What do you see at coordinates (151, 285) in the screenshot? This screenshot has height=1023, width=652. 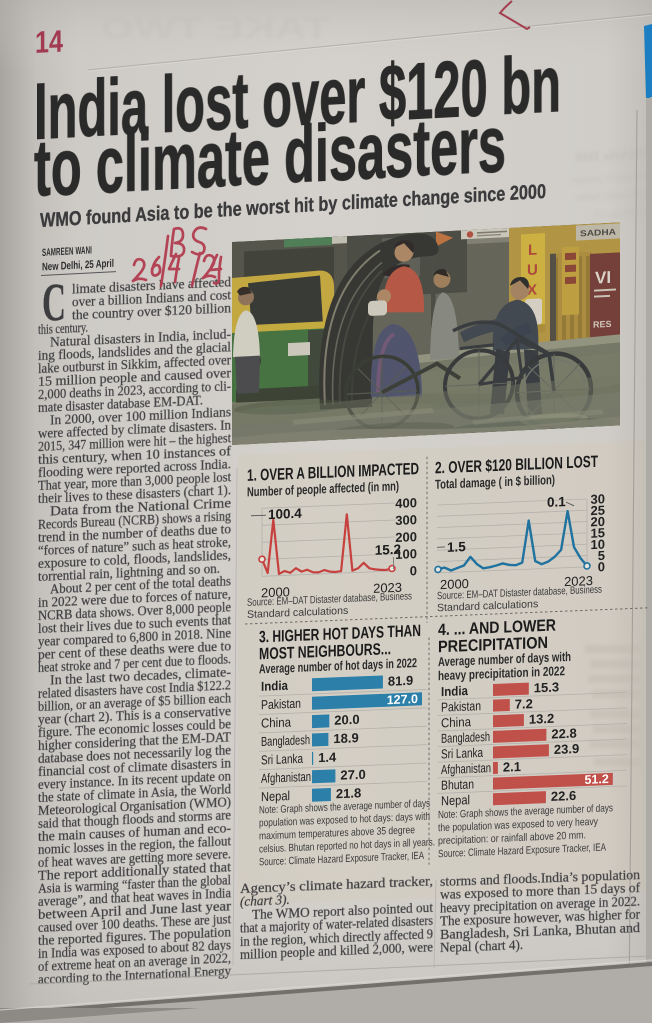 I see `svg-text: limate disasters have affected` at bounding box center [151, 285].